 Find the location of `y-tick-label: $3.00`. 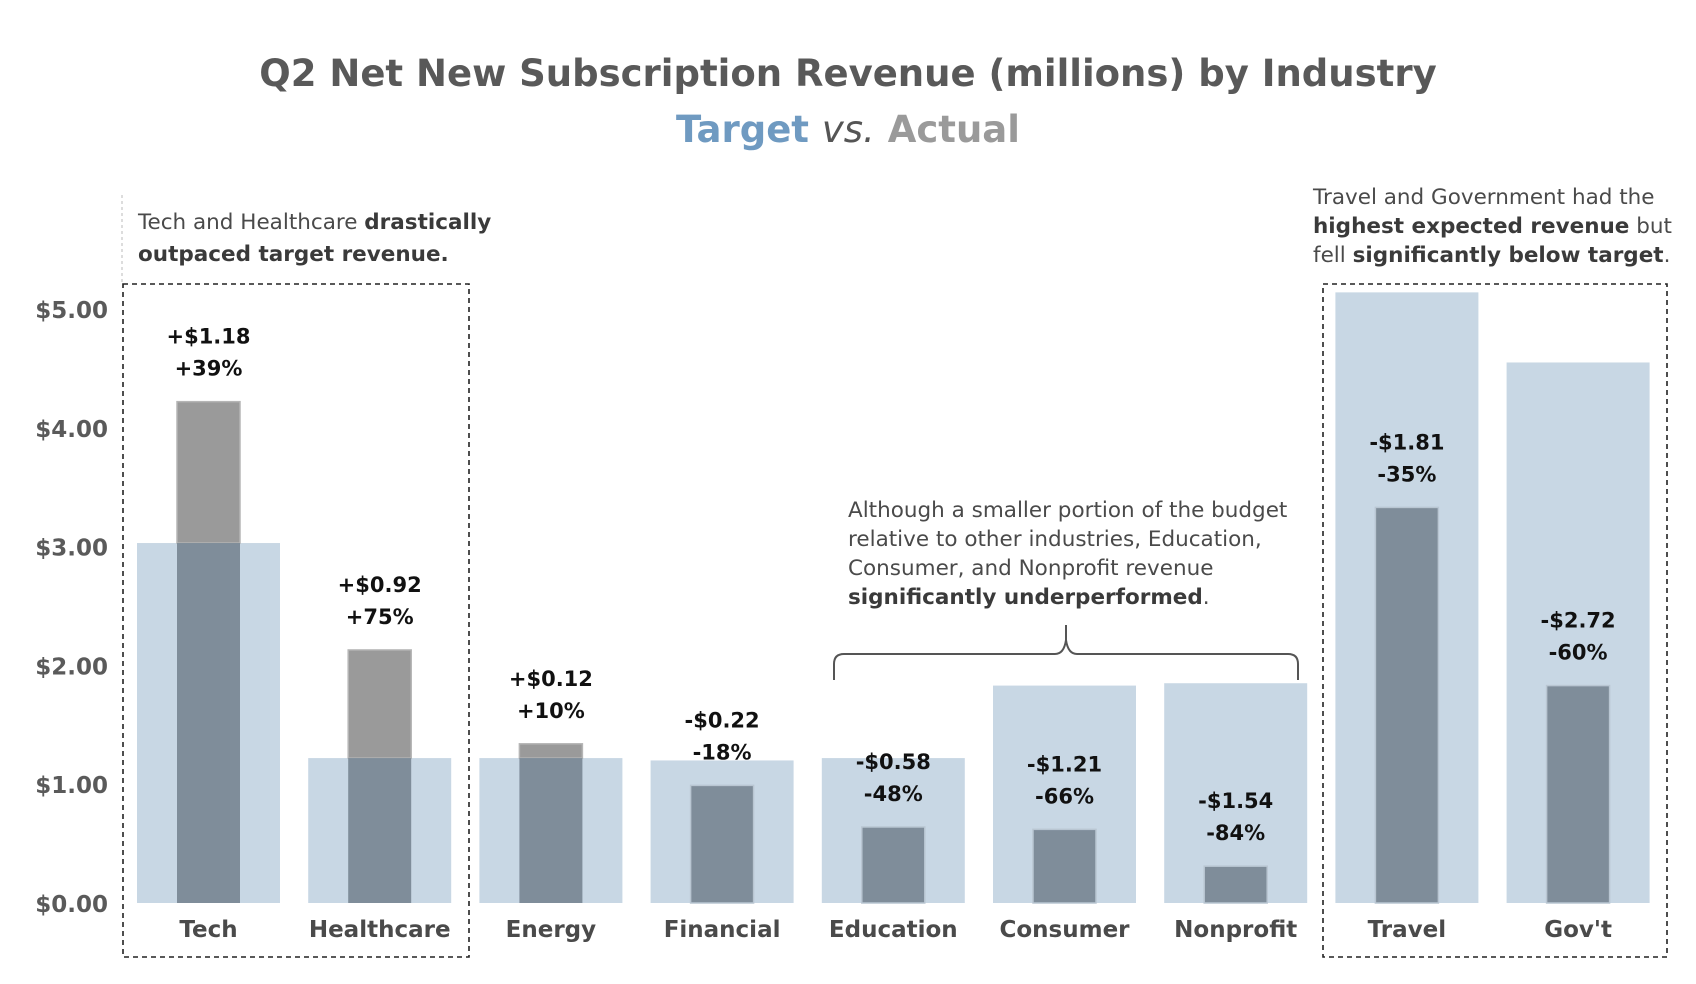

y-tick-label: $3.00 is located at coordinates (71, 549).